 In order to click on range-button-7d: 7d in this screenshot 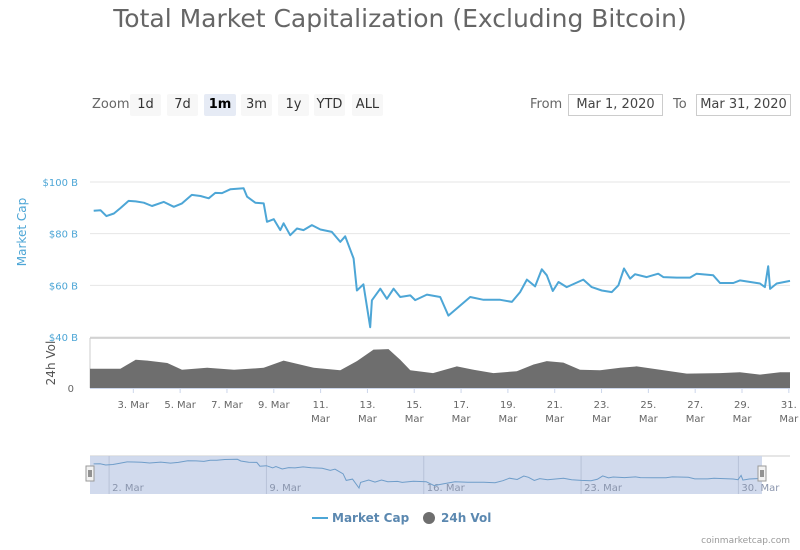, I will do `click(182, 105)`.